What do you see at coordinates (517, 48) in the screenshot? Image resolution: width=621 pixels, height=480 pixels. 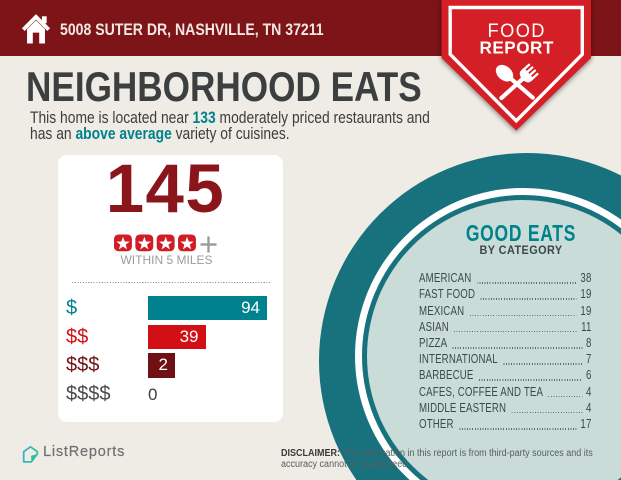 I see `svg-text: REPORT` at bounding box center [517, 48].